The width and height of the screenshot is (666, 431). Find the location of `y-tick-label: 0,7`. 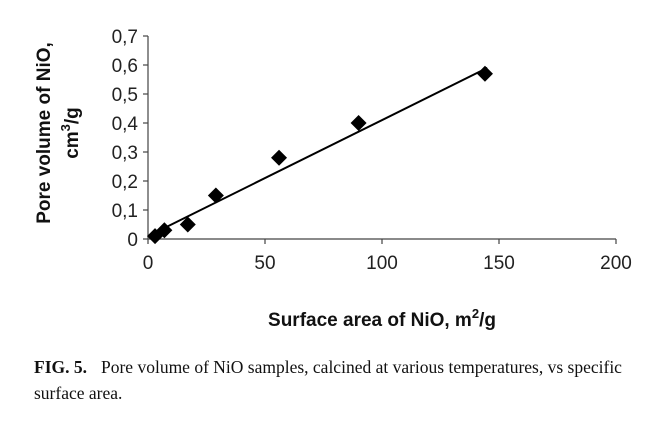

y-tick-label: 0,7 is located at coordinates (125, 37).